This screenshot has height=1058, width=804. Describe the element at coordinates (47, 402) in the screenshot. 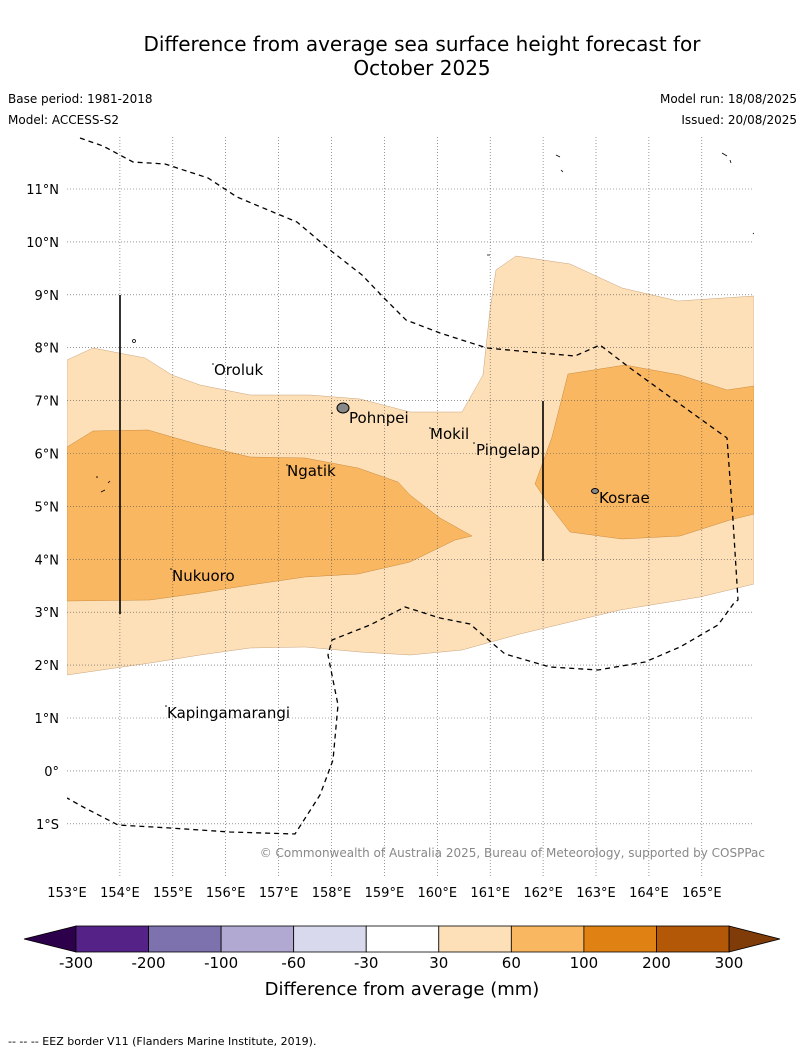

I see `lat-label: 7°N` at that location.